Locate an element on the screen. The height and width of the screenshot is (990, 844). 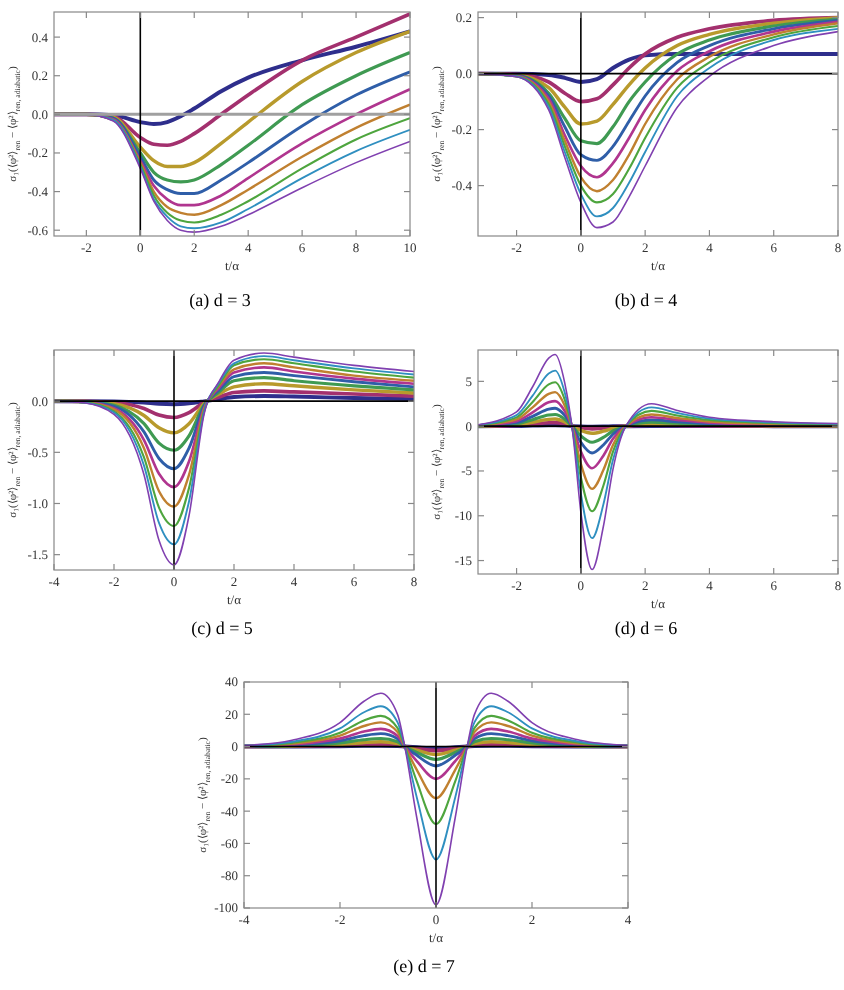
text: (a) d = 3 is located at coordinates (220, 300).